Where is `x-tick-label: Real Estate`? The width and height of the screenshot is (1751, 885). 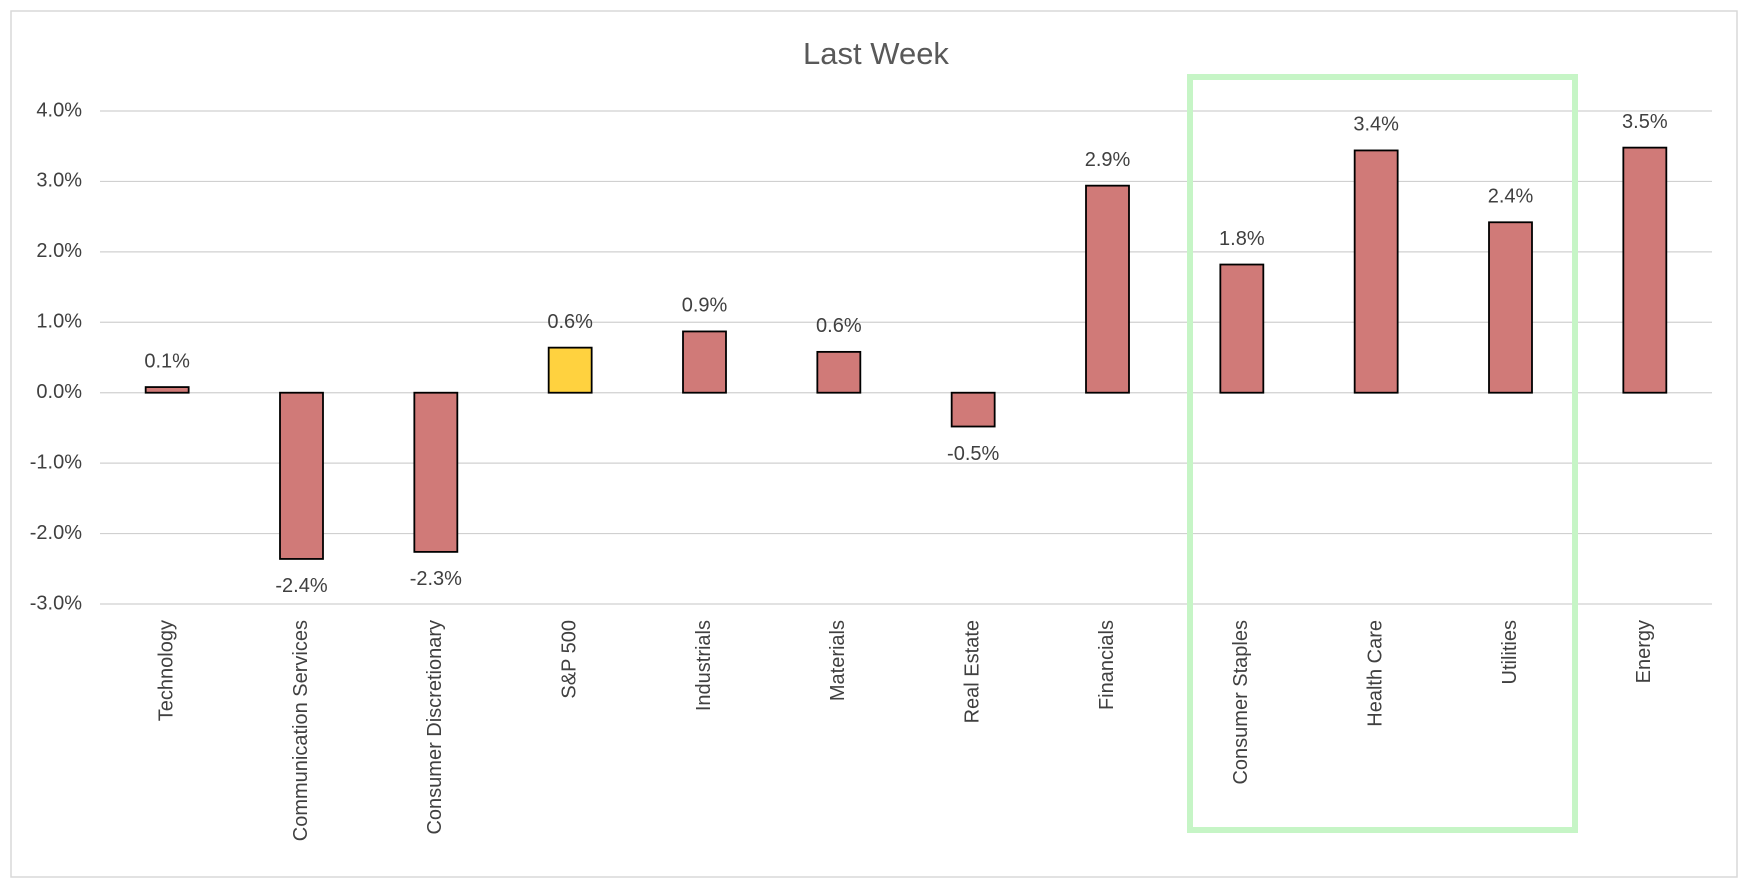 x-tick-label: Real Estate is located at coordinates (972, 671).